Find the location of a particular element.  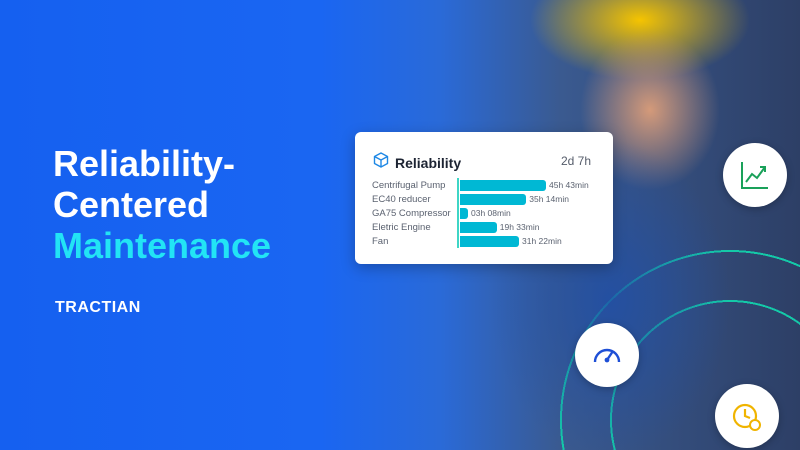

bar-track: 35h 14min is located at coordinates (513, 199).